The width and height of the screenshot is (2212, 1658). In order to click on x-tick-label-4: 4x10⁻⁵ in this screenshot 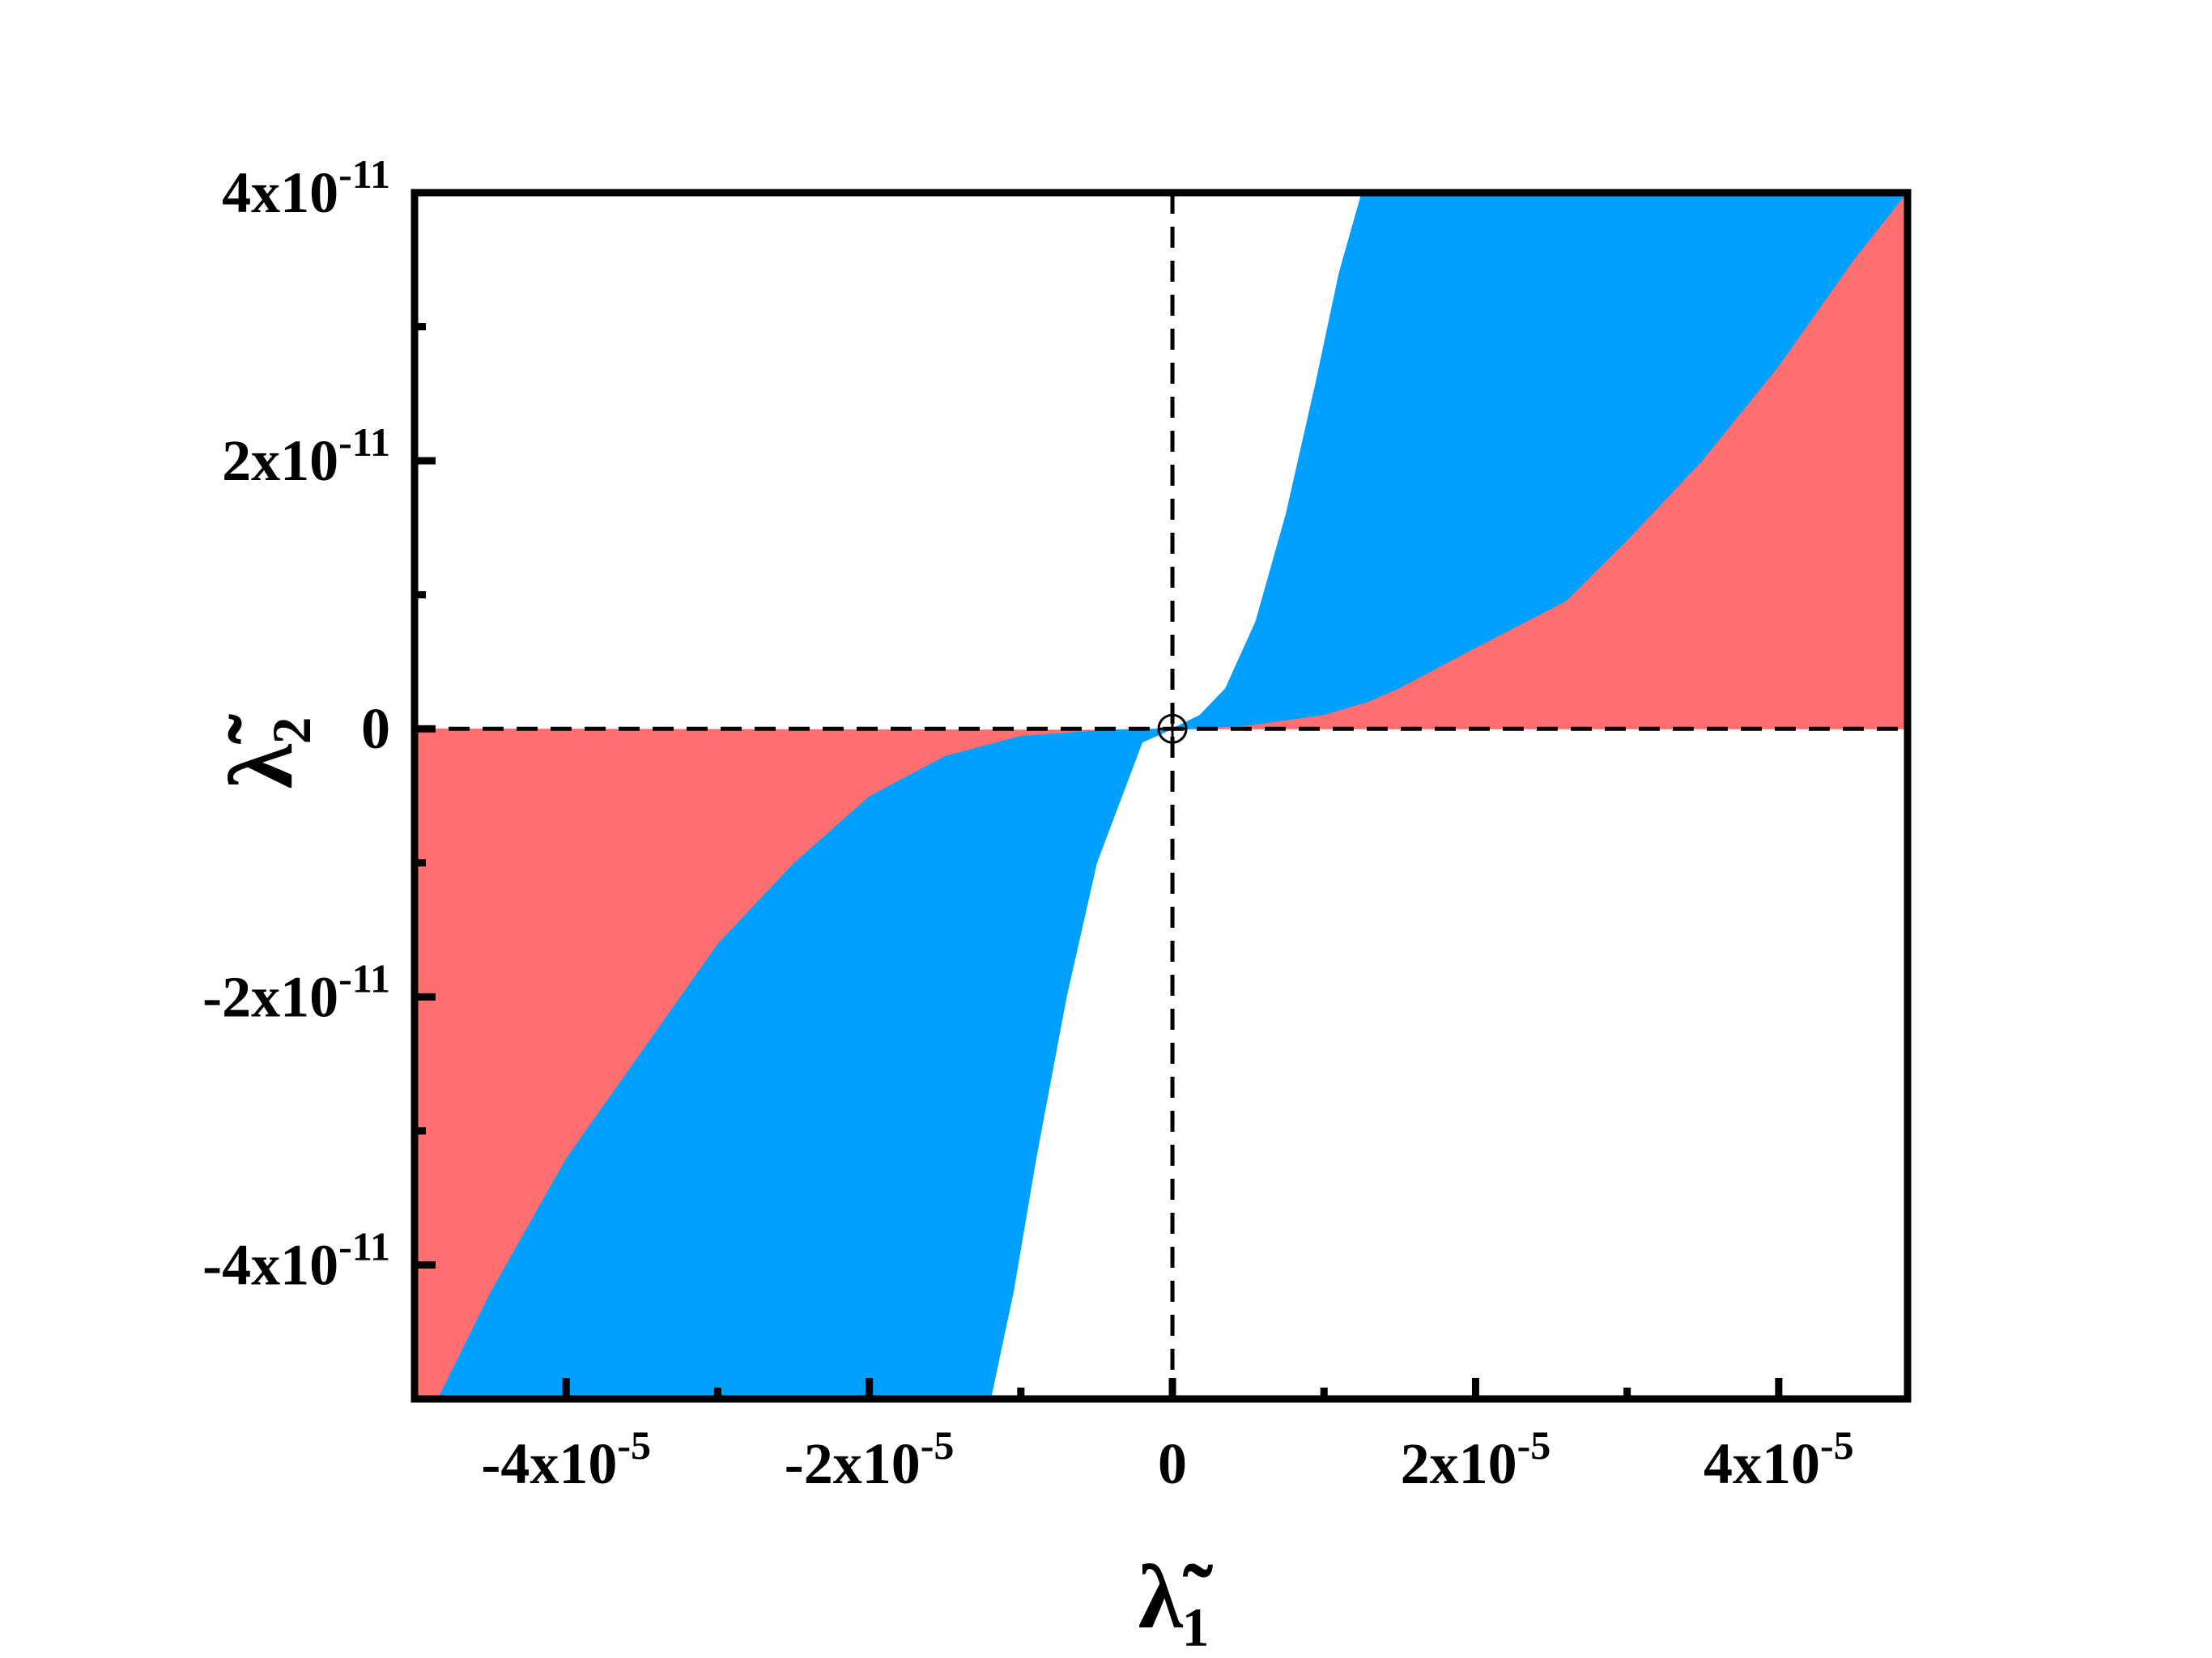, I will do `click(1779, 1459)`.